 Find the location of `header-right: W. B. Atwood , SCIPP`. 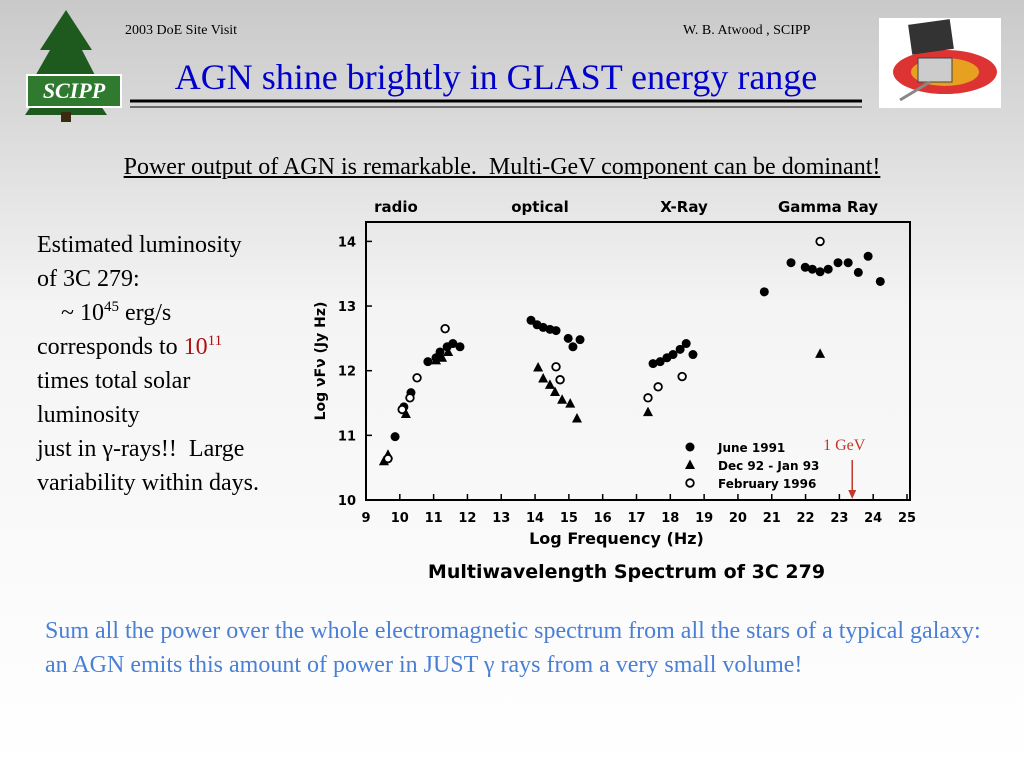

header-right: W. B. Atwood , SCIPP is located at coordinates (747, 30).